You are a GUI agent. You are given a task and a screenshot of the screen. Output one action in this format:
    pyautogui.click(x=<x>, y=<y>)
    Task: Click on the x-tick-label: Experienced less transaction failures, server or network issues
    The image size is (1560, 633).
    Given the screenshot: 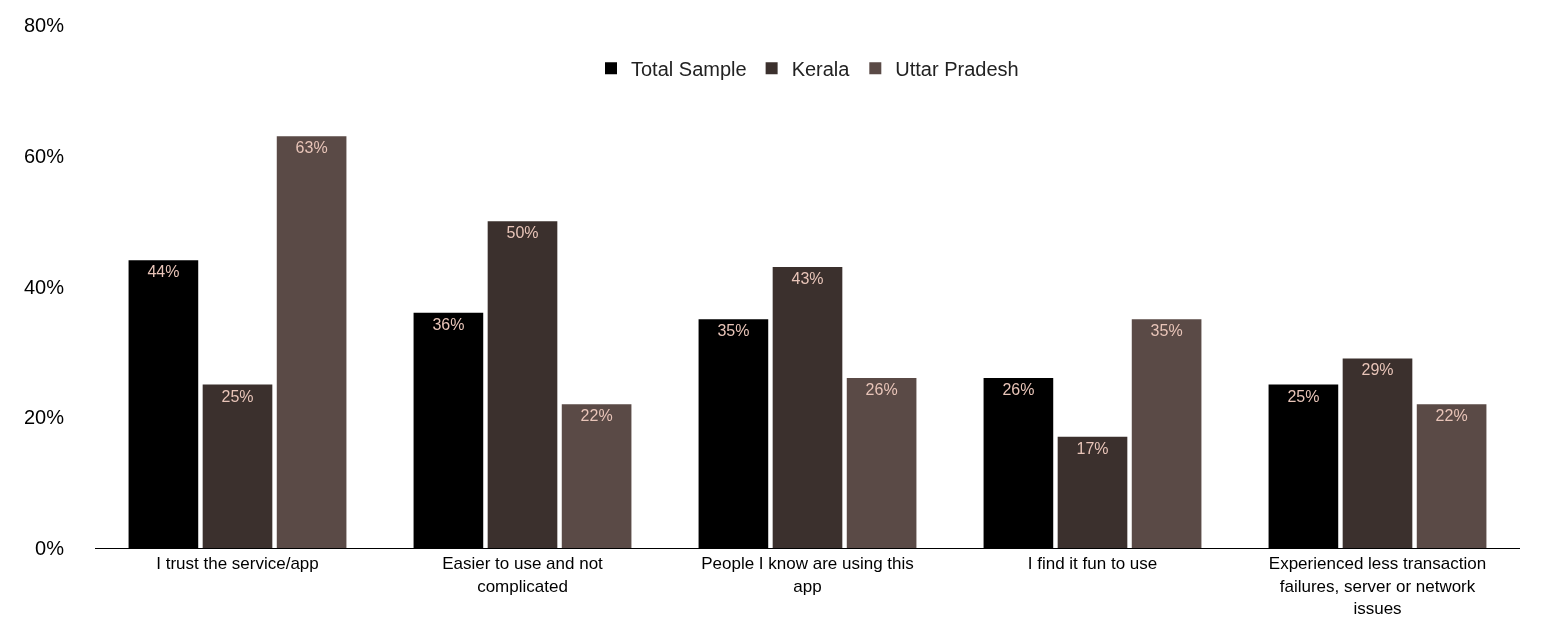 What is the action you would take?
    pyautogui.click(x=1377, y=586)
    